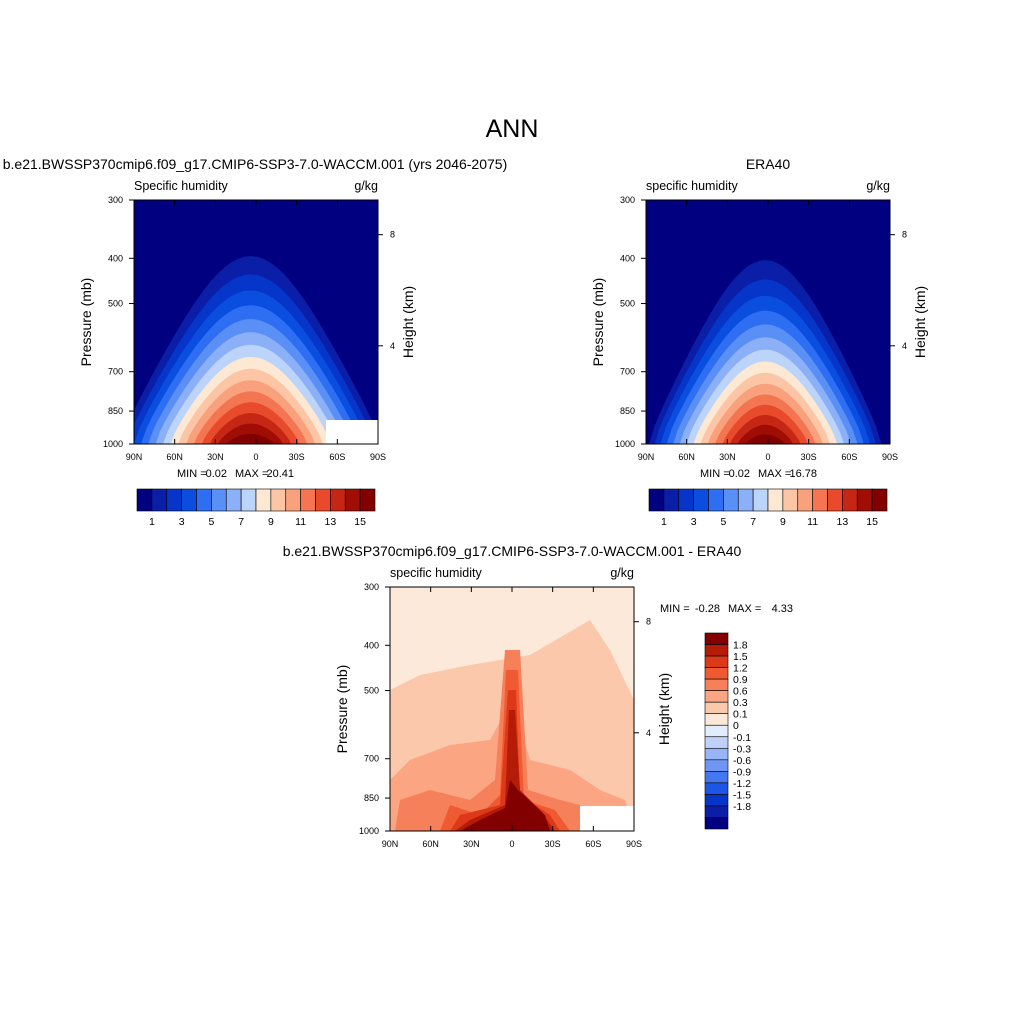  Describe the element at coordinates (774, 474) in the screenshot. I see `panel-obs-max-label: MAX =` at that location.